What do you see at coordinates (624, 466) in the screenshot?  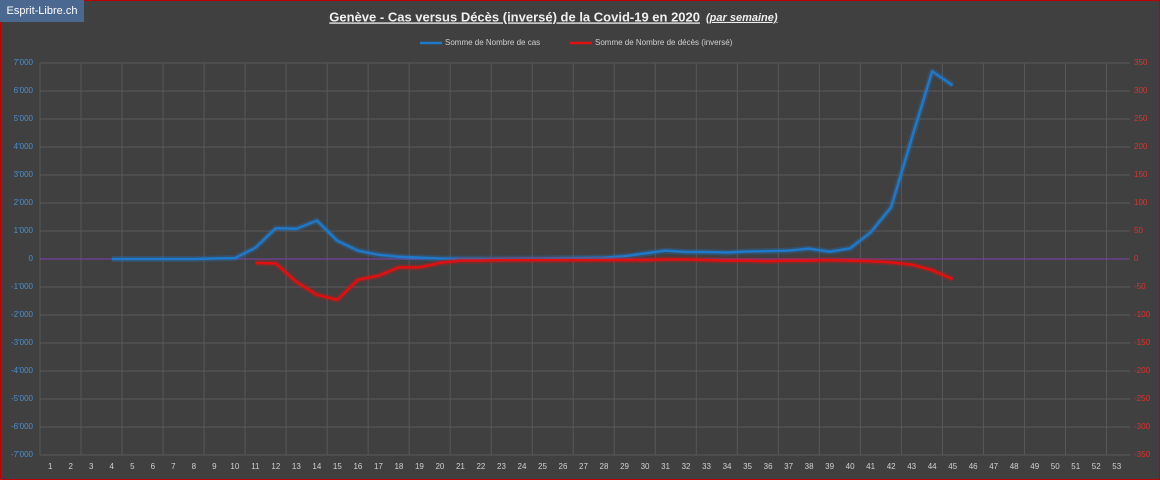 I see `x-tick-label: 29` at bounding box center [624, 466].